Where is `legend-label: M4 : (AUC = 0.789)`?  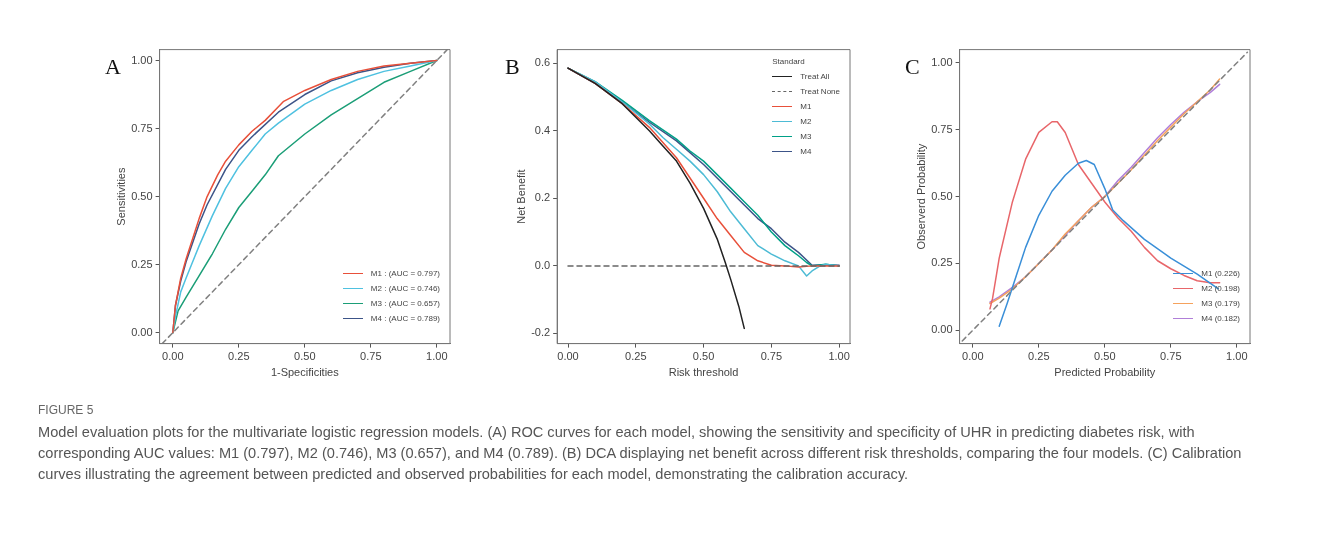
legend-label: M4 : (AUC = 0.789) is located at coordinates (405, 318).